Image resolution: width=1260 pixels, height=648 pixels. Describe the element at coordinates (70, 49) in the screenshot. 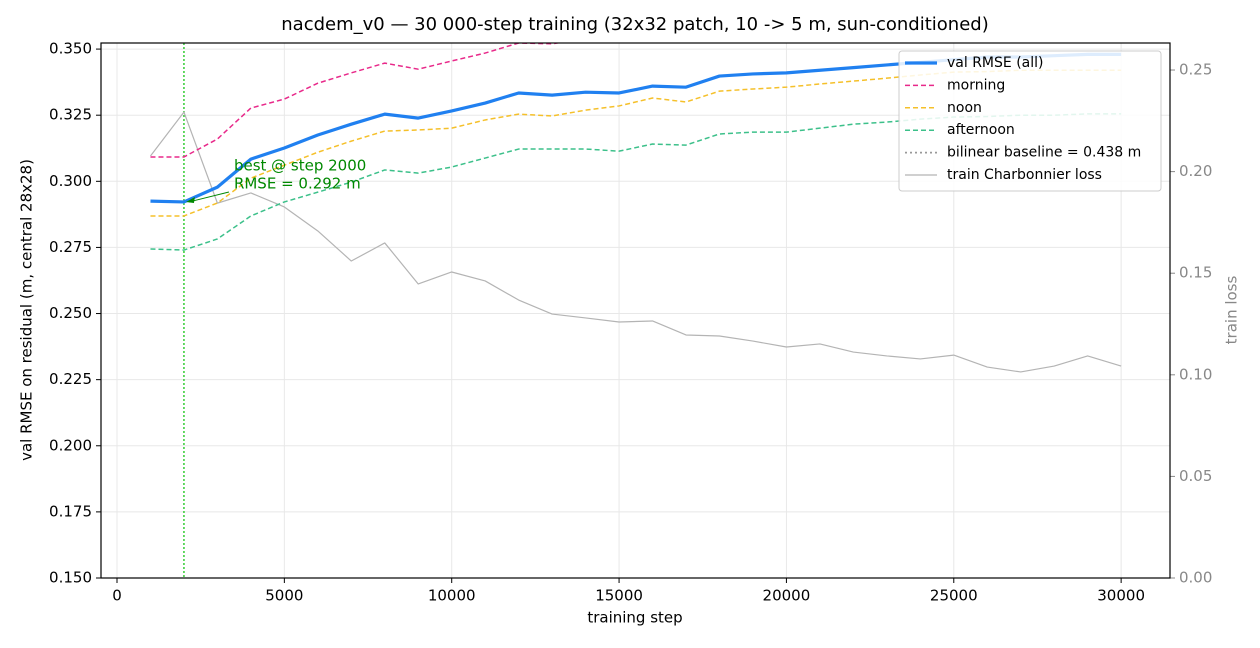

I see `y-tick-label: 0.350` at that location.